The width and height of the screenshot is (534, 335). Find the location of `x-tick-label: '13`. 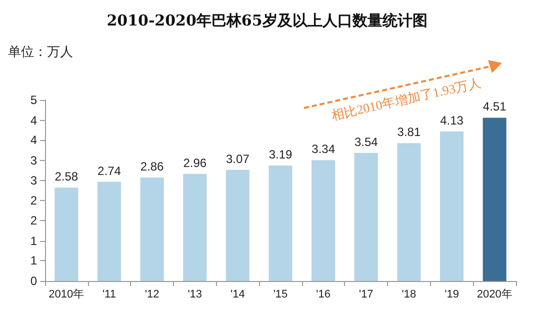

x-tick-label: '13 is located at coordinates (195, 294).